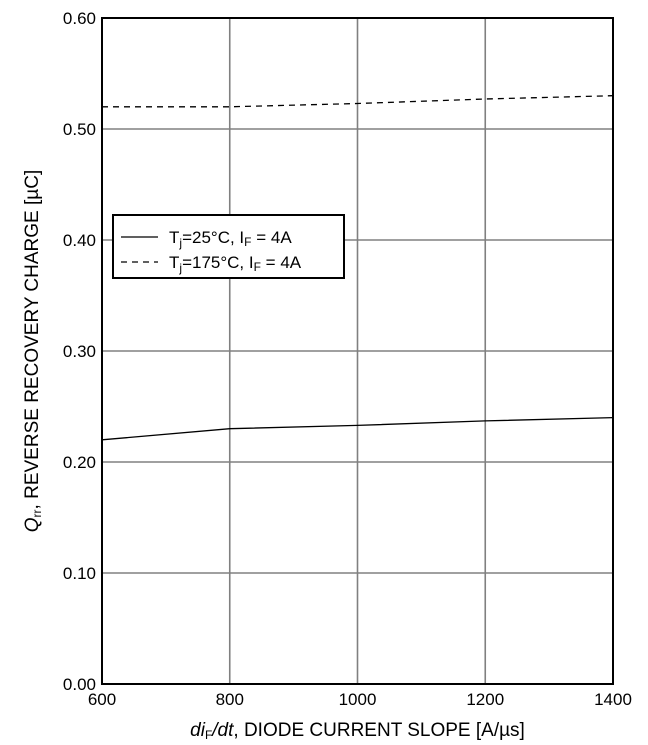  I want to click on y-tick-label: 0.50, so click(79, 129).